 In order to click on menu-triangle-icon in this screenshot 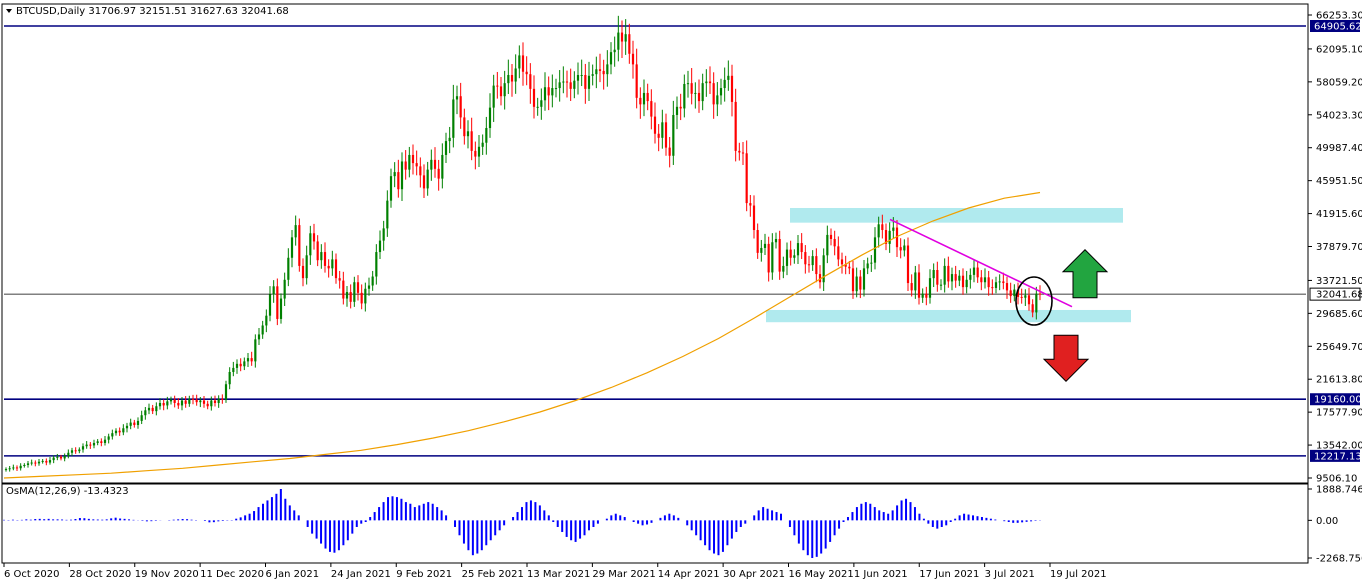, I will do `click(9, 11)`.